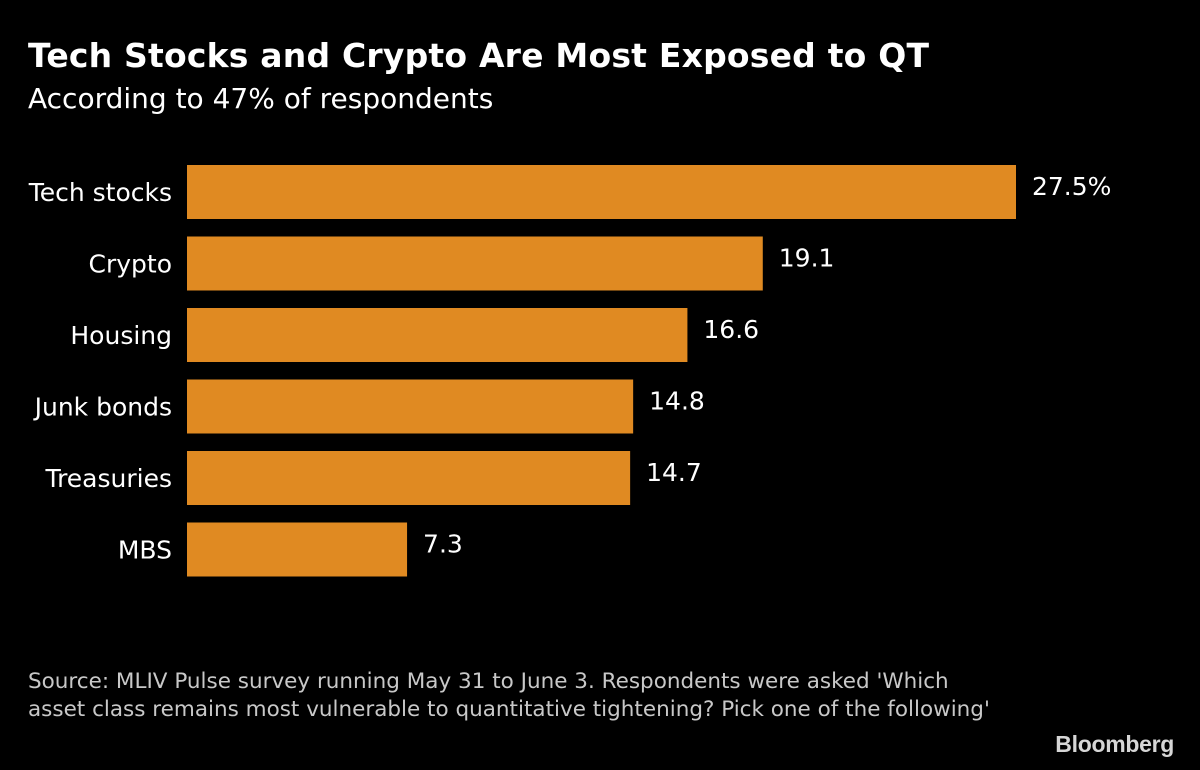  Describe the element at coordinates (297, 549) in the screenshot. I see `bar-mbs` at that location.